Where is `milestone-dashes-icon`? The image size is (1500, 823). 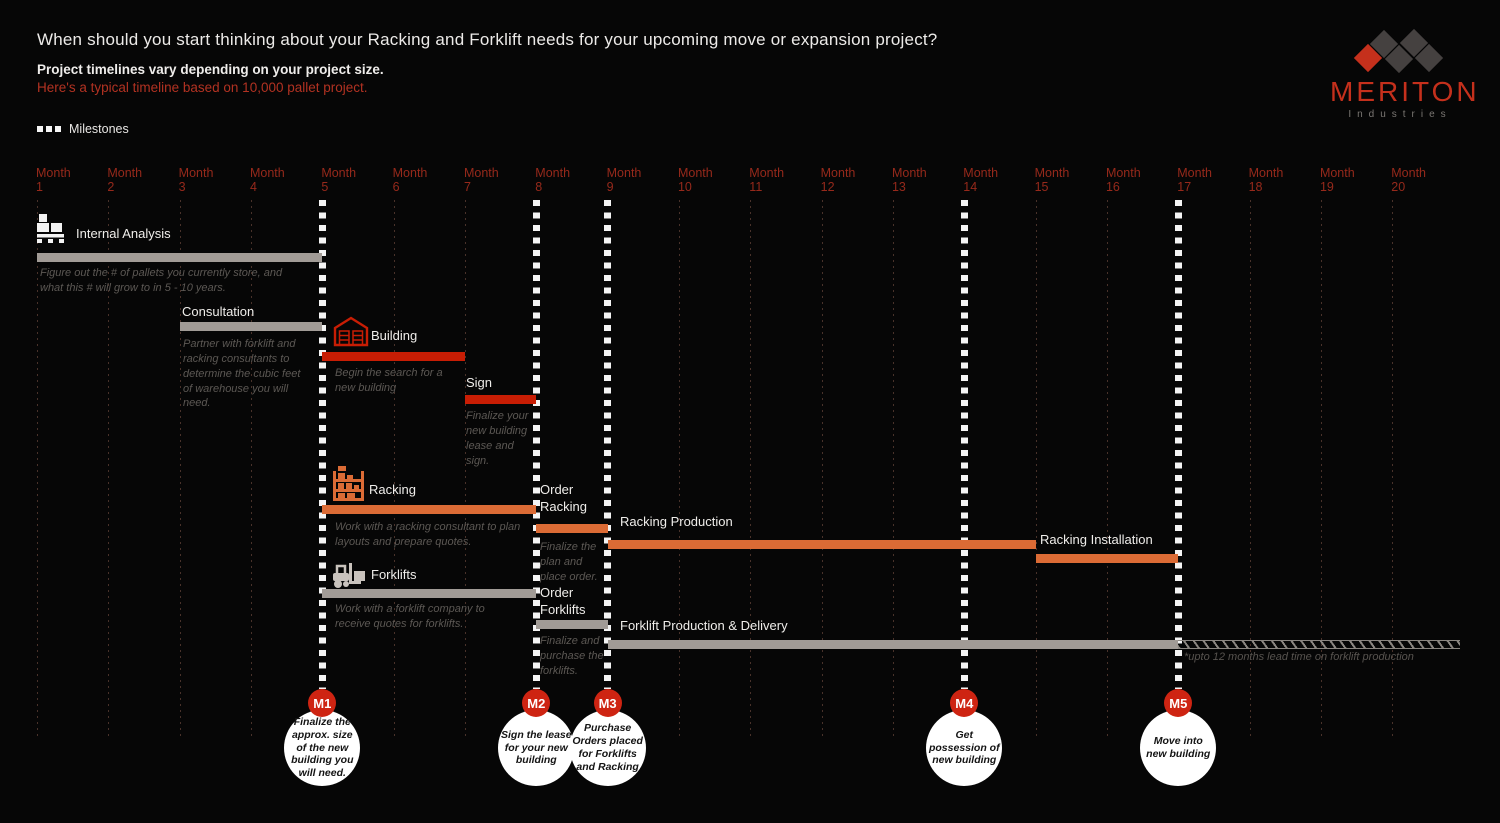 milestone-dashes-icon is located at coordinates (49, 129).